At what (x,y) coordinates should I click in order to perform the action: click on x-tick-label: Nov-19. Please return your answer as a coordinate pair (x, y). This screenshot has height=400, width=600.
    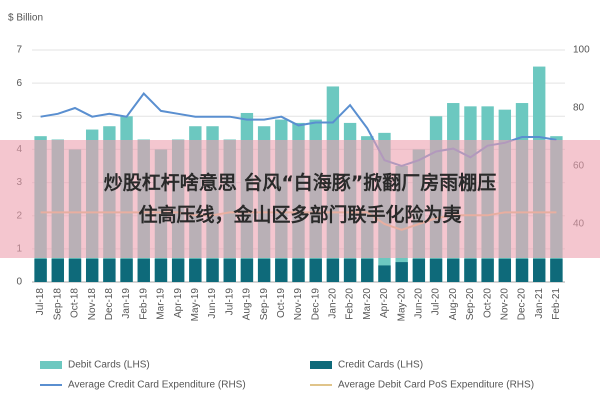
    Looking at the image, I should click on (298, 304).